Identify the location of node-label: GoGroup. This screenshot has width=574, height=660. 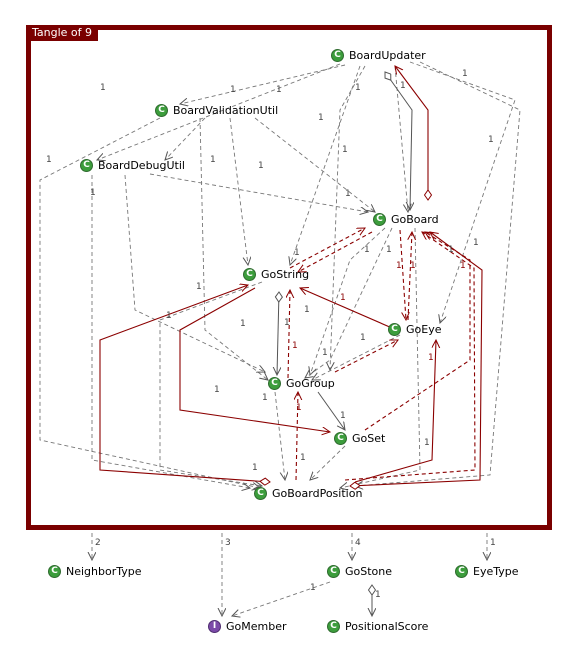
(310, 383).